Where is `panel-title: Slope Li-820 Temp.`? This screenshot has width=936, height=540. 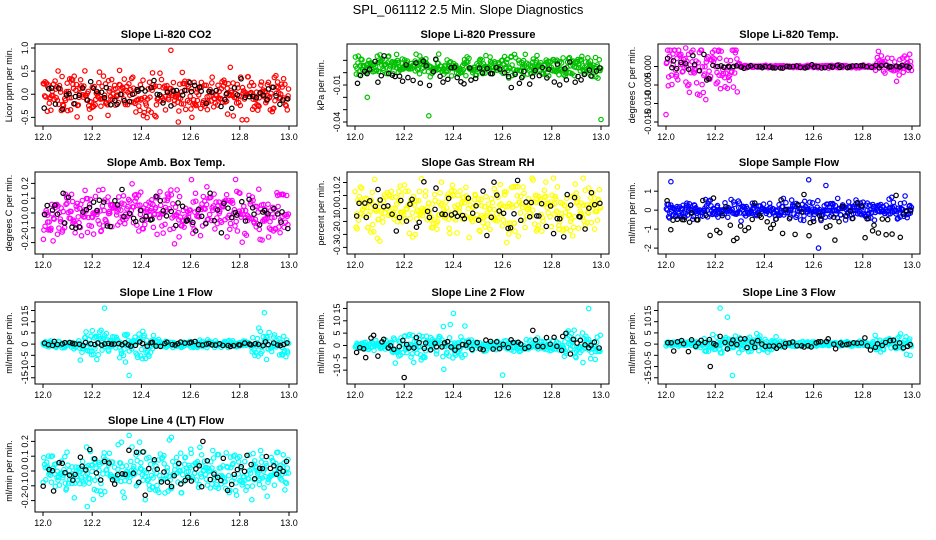 panel-title: Slope Li-820 Temp. is located at coordinates (788, 35).